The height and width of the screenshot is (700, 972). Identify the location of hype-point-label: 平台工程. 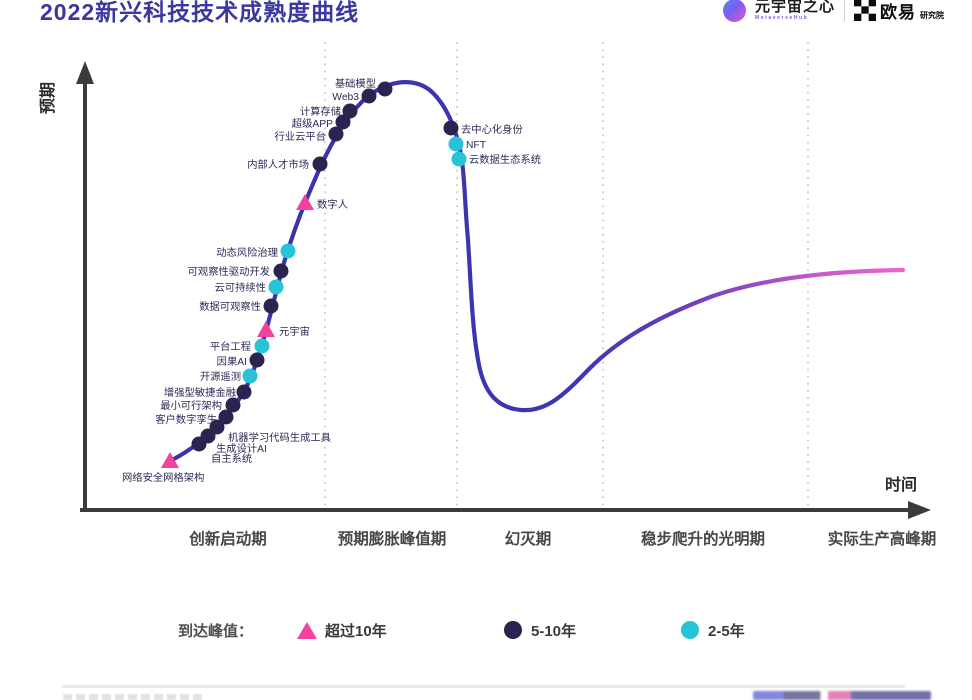
(230, 346).